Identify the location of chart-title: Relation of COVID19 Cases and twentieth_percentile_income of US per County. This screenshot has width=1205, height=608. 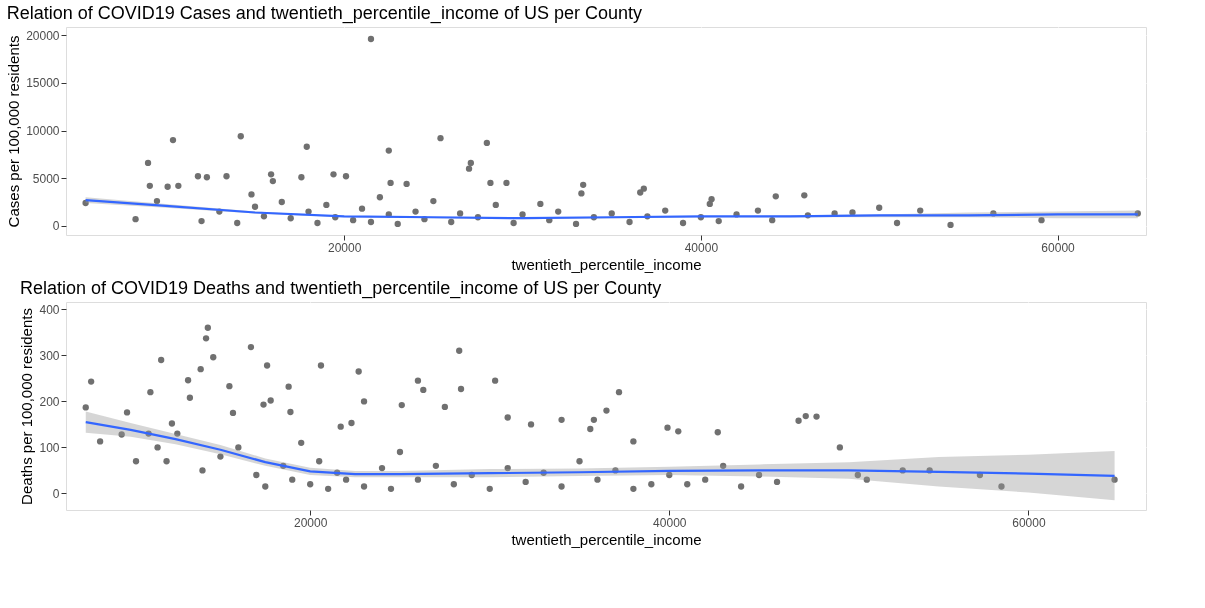
(324, 13).